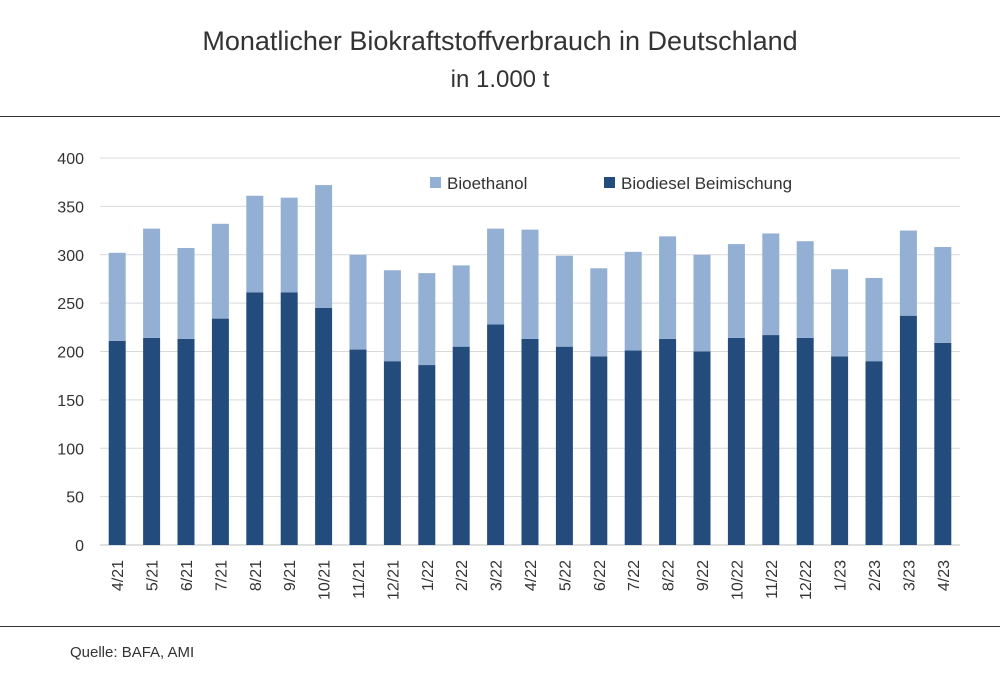 The width and height of the screenshot is (1000, 700). Describe the element at coordinates (70, 401) in the screenshot. I see `y-tick-label: 150` at that location.